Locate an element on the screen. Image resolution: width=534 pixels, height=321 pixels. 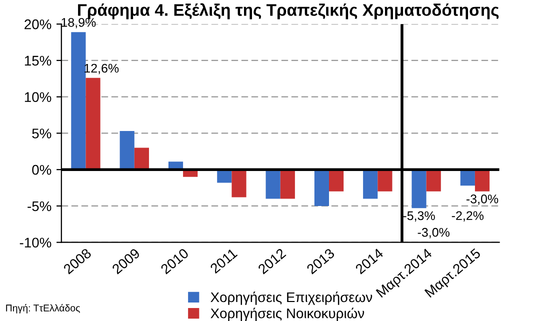
y-tick-label: 15% is located at coordinates (38, 61).